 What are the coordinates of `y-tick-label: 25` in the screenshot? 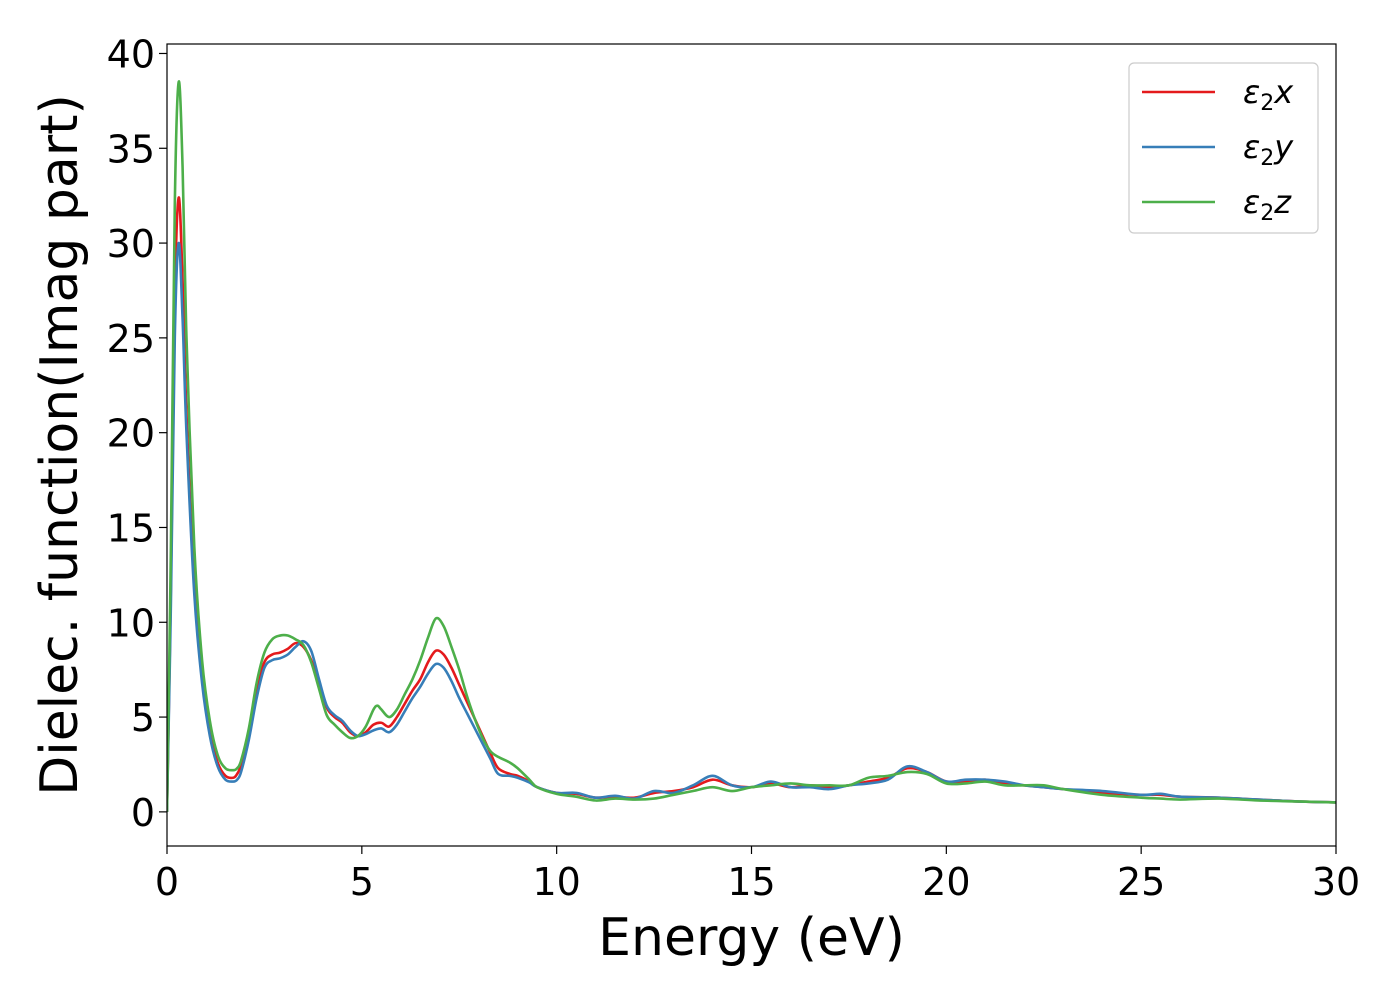 It's located at (131, 339).